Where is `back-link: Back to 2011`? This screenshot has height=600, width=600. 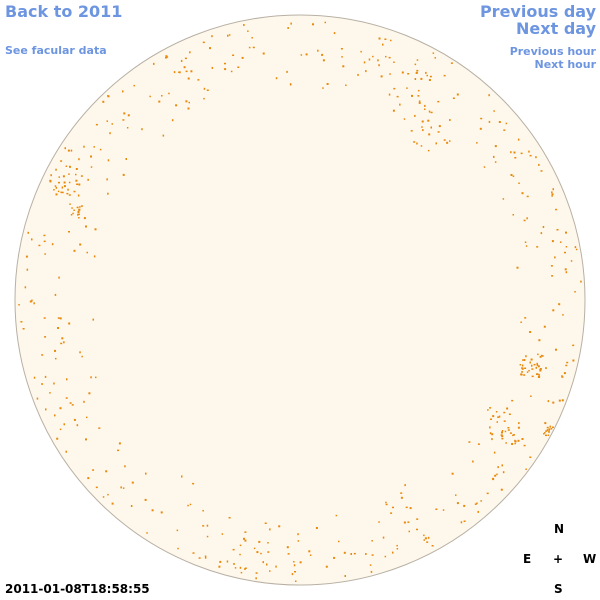 back-link: Back to 2011 is located at coordinates (64, 11).